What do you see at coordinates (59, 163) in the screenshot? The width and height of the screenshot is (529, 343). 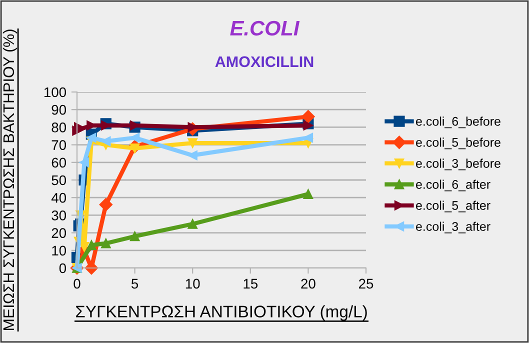 I see `y-tick-label: 60` at bounding box center [59, 163].